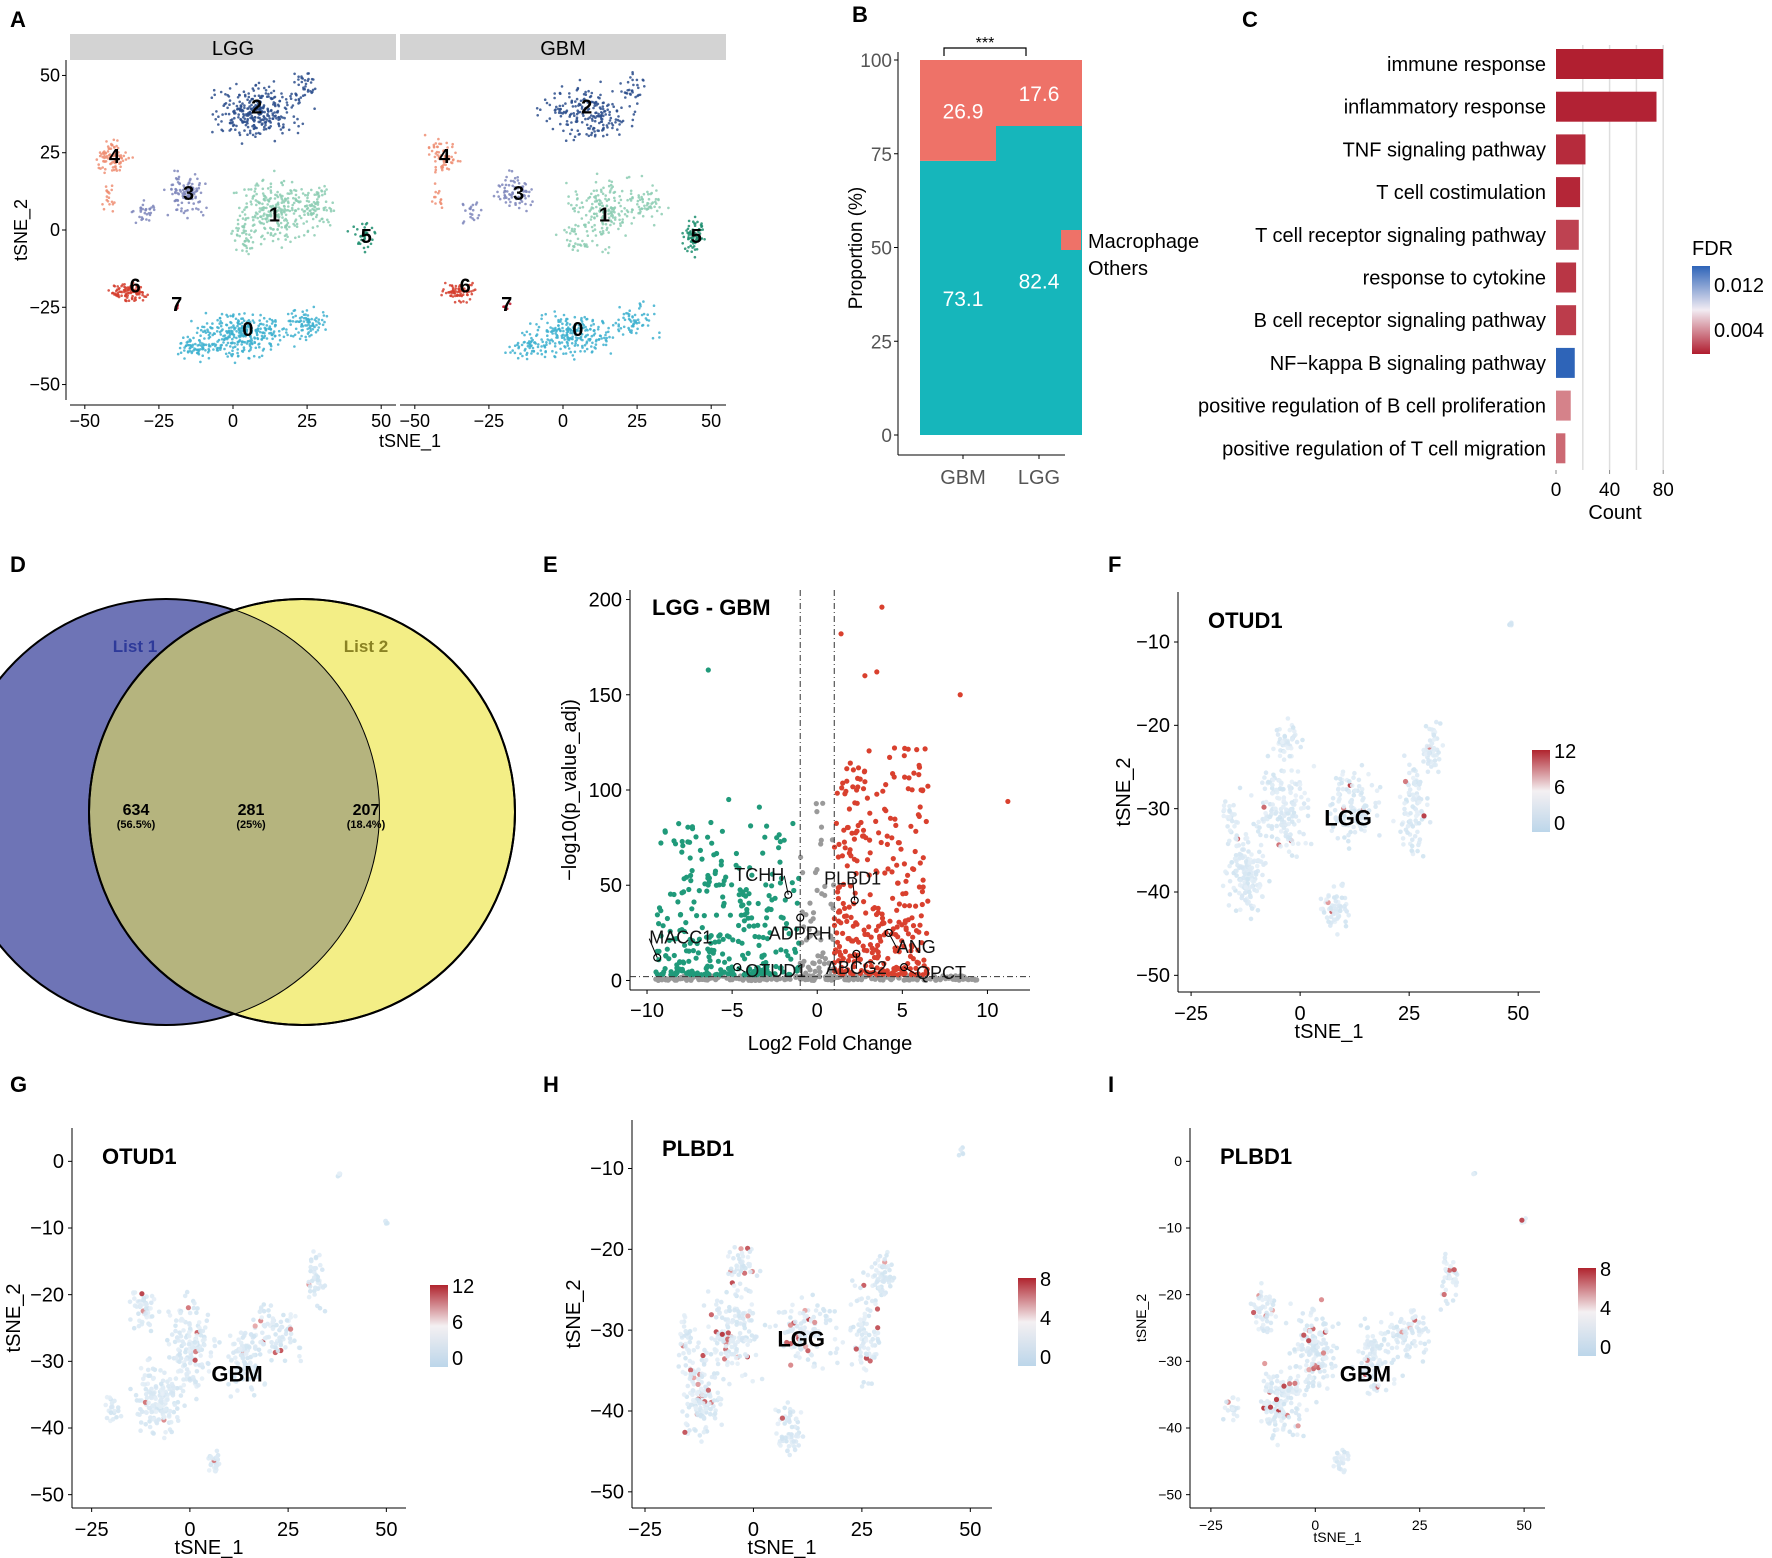 Image resolution: width=1772 pixels, height=1558 pixels. What do you see at coordinates (605, 791) in the screenshot?
I see `y-tick-label: 100` at bounding box center [605, 791].